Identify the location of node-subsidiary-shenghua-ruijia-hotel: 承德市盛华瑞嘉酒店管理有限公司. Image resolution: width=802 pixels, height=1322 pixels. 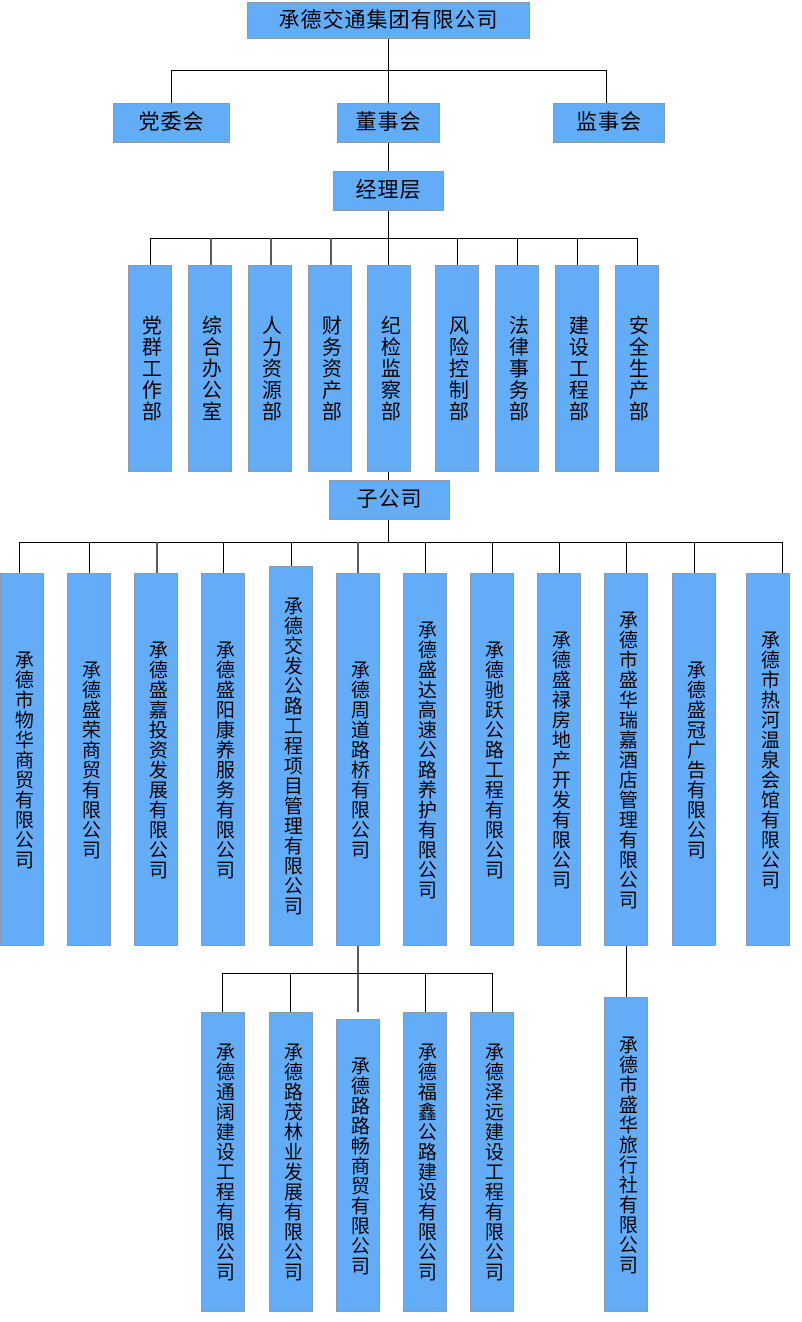
(626, 759).